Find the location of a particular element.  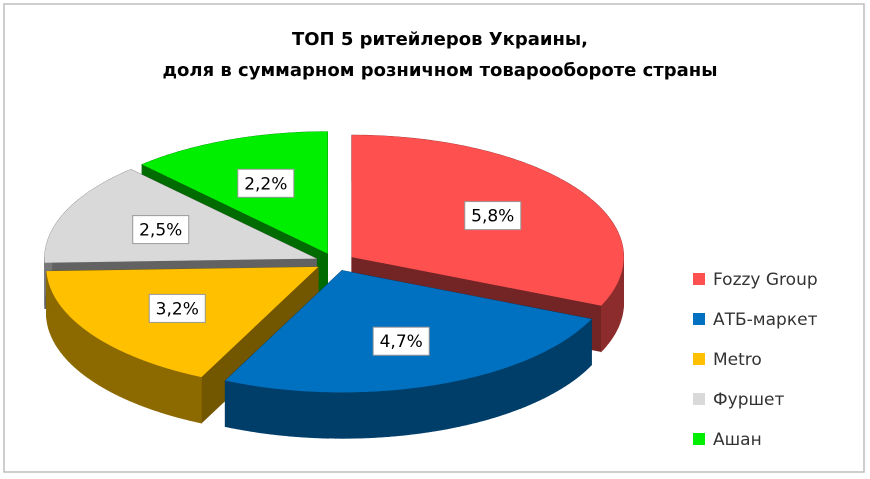

legend-label: Metro is located at coordinates (737, 360).